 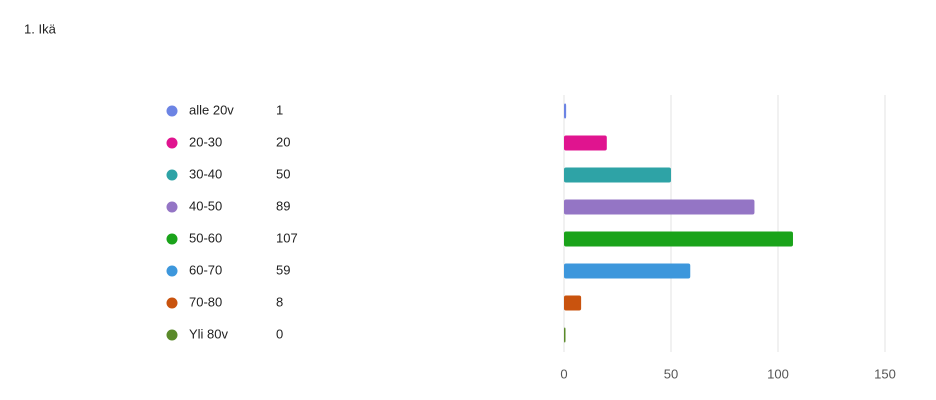 I want to click on legend-label: 50-60, so click(x=205, y=237).